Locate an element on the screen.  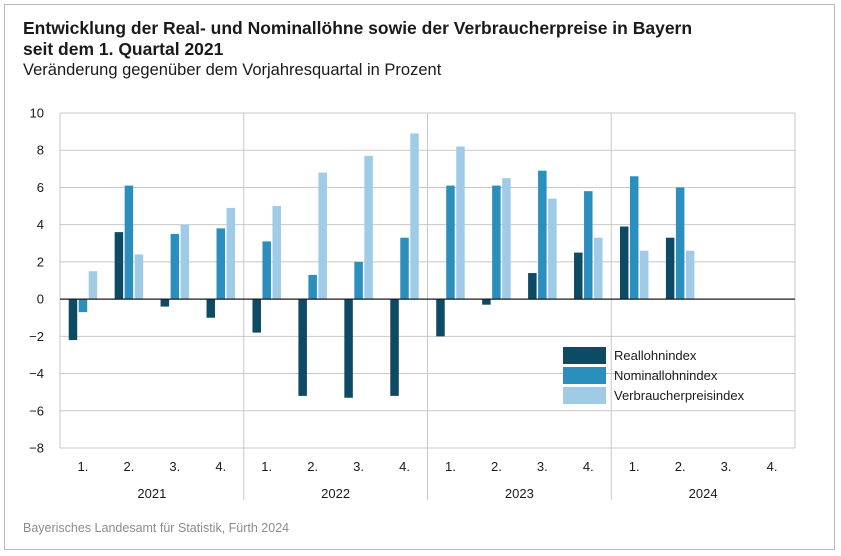
legend-label-nominallohnindex: Nominallohnindex is located at coordinates (666, 375).